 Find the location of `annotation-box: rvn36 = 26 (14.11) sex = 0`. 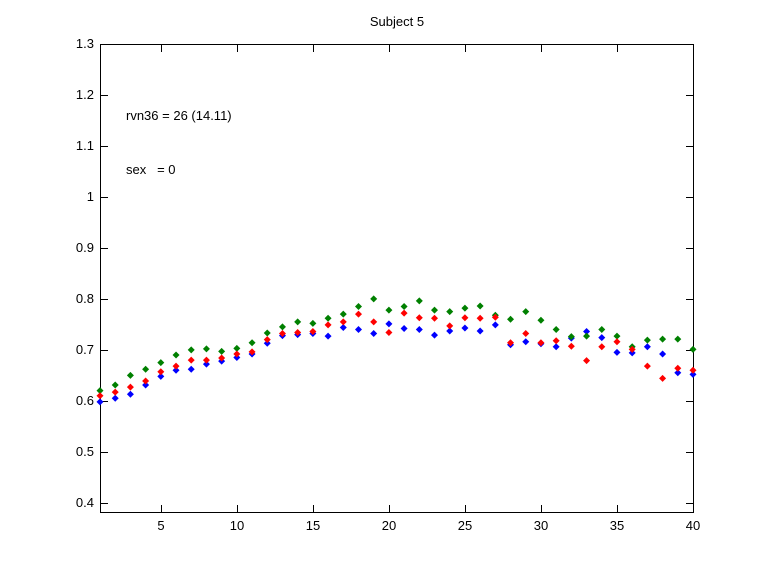

annotation-box: rvn36 = 26 (14.11) sex = 0 is located at coordinates (179, 143).